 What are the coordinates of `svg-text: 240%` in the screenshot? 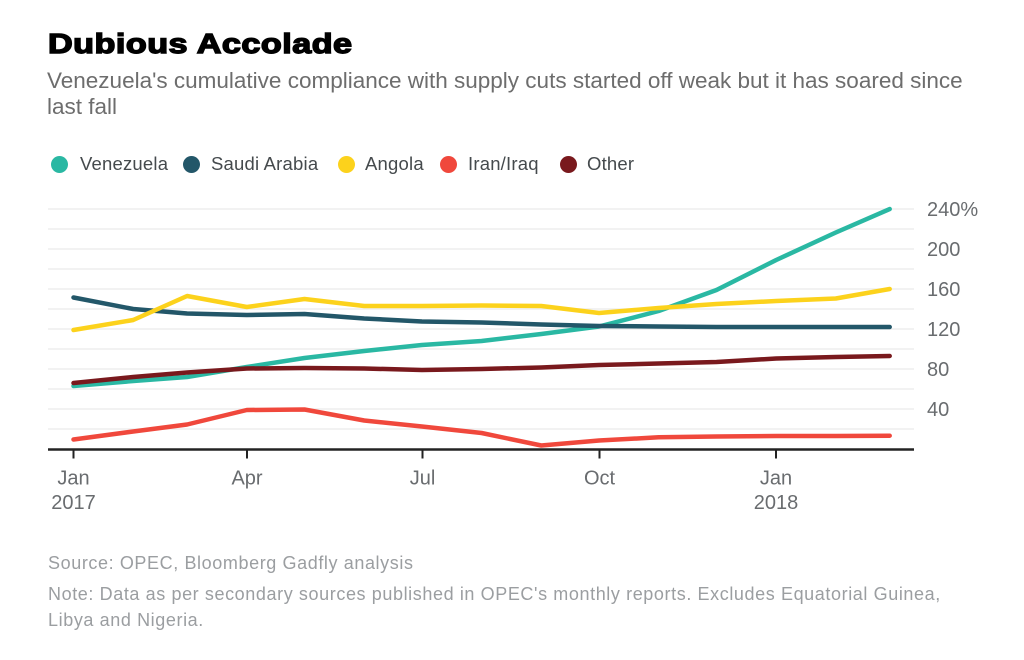 It's located at (952, 210).